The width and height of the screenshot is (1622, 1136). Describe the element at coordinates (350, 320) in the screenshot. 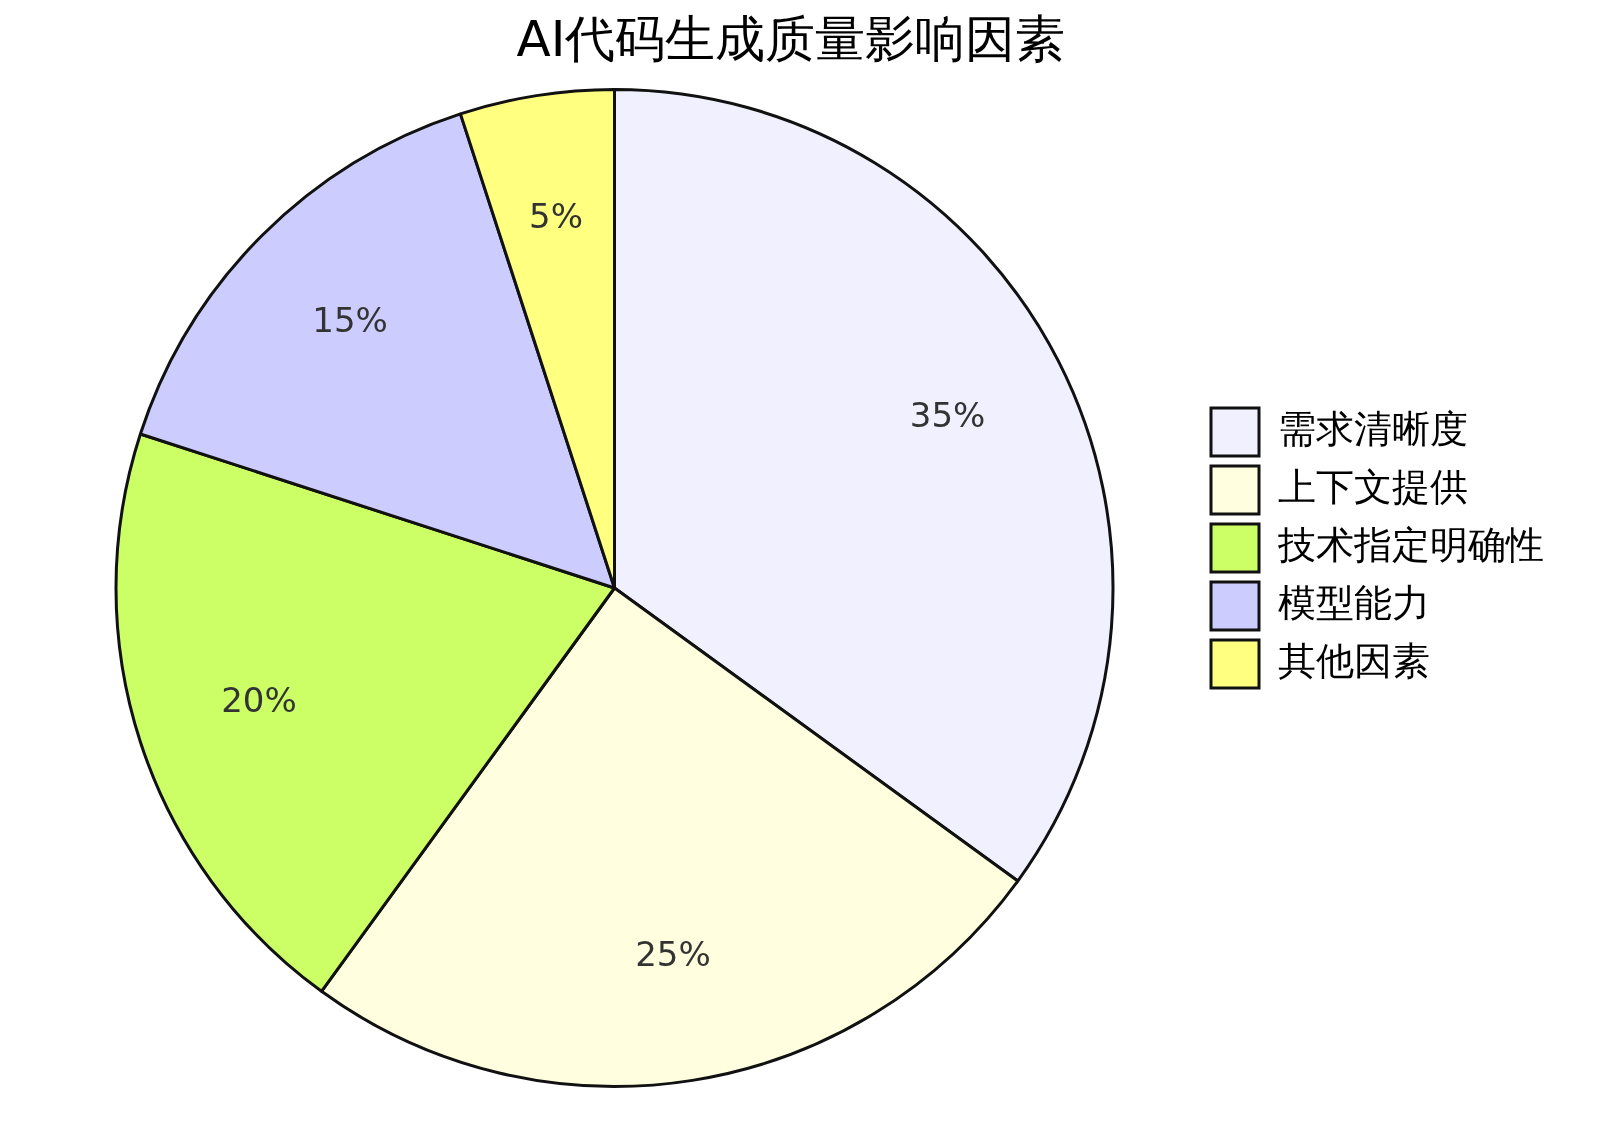

I see `data-label: 15%` at that location.